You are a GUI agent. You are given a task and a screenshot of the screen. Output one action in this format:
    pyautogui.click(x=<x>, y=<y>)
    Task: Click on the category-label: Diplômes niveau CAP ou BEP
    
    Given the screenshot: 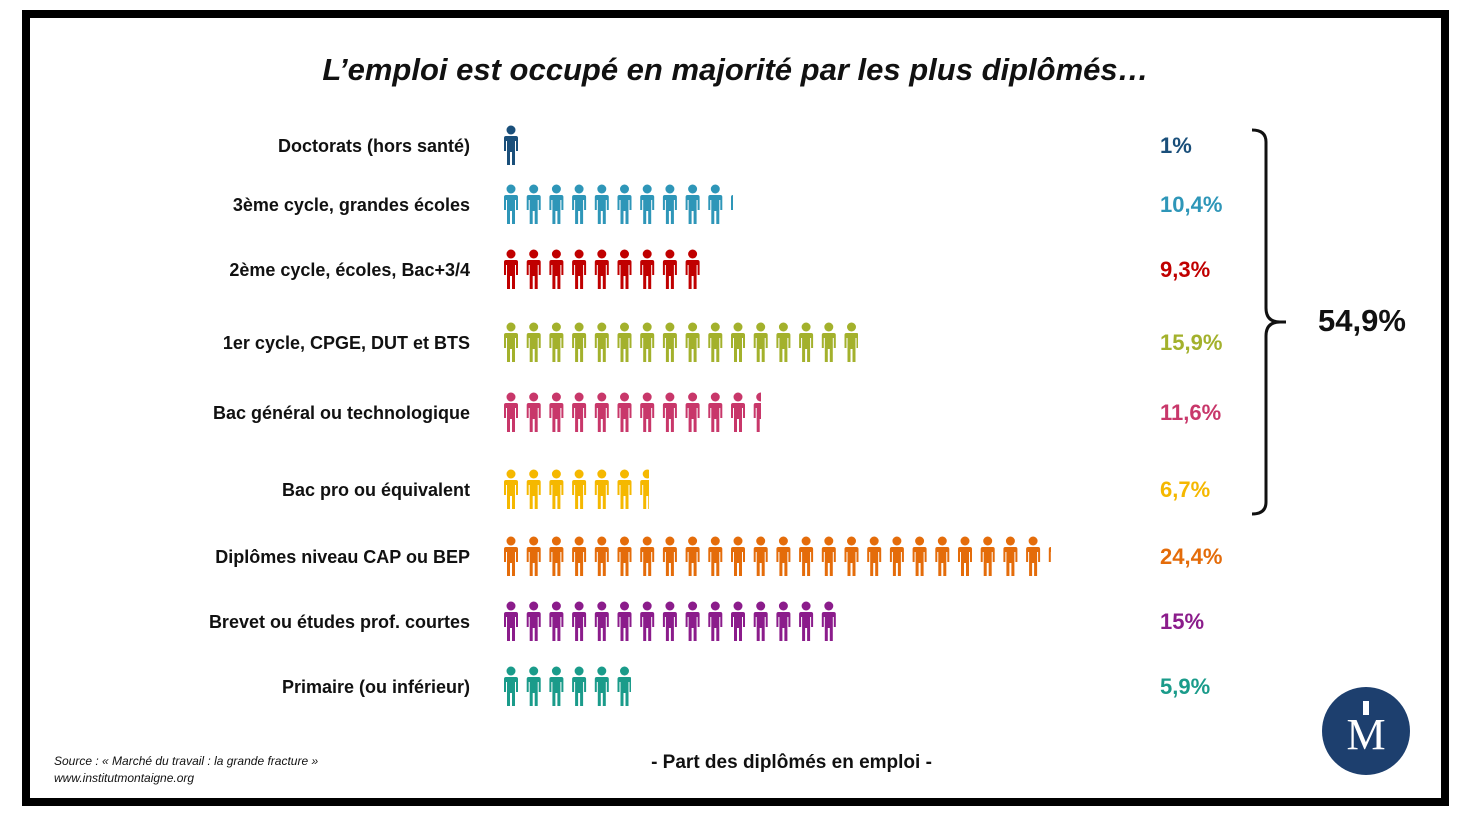 What is the action you would take?
    pyautogui.click(x=342, y=557)
    